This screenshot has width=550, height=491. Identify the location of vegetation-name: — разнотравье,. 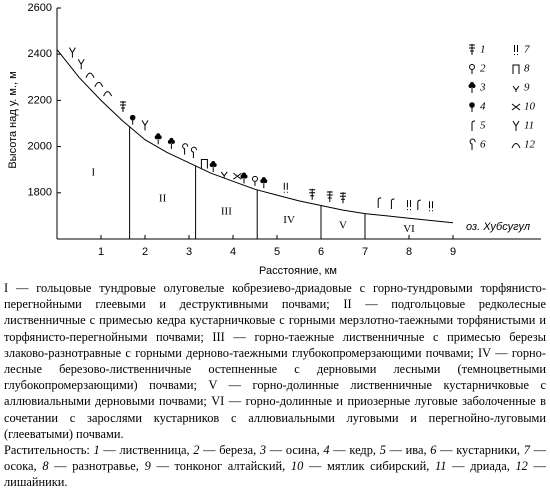
(93, 466).